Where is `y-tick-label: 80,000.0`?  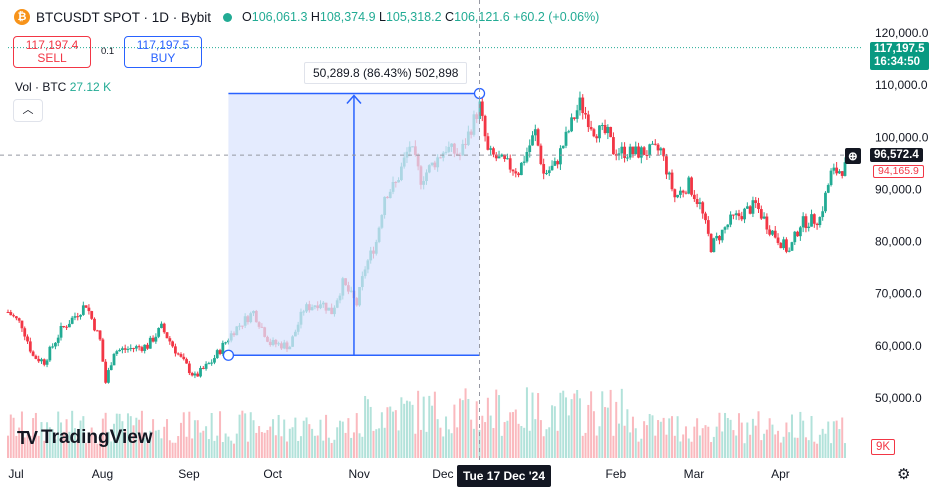
y-tick-label: 80,000.0 is located at coordinates (898, 242).